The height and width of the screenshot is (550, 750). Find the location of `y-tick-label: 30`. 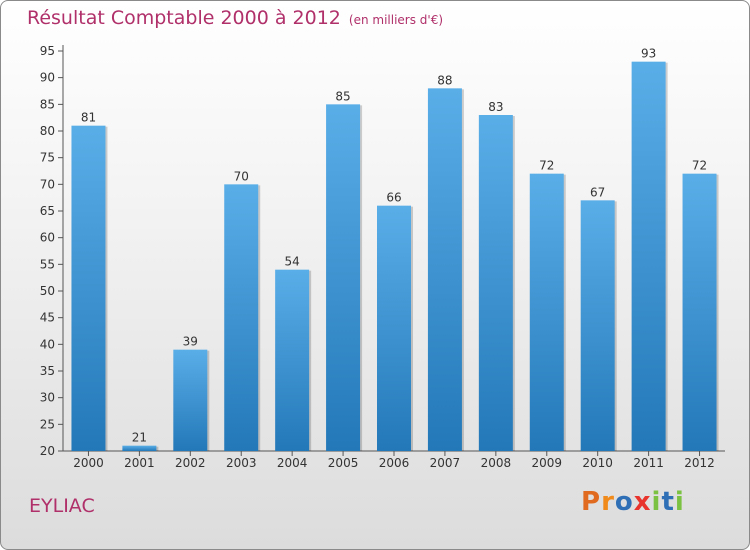

y-tick-label: 30 is located at coordinates (47, 398).